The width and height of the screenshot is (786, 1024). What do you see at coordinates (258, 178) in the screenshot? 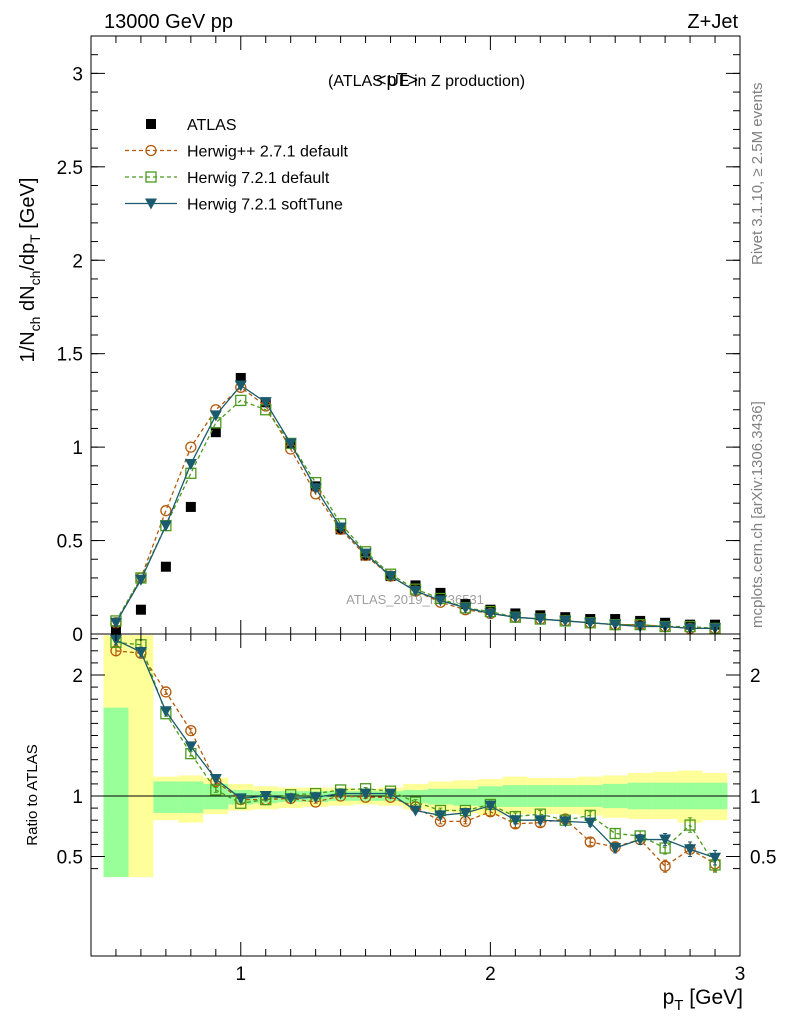
I see `legend-label-2: Herwig 7.2.1 default` at bounding box center [258, 178].